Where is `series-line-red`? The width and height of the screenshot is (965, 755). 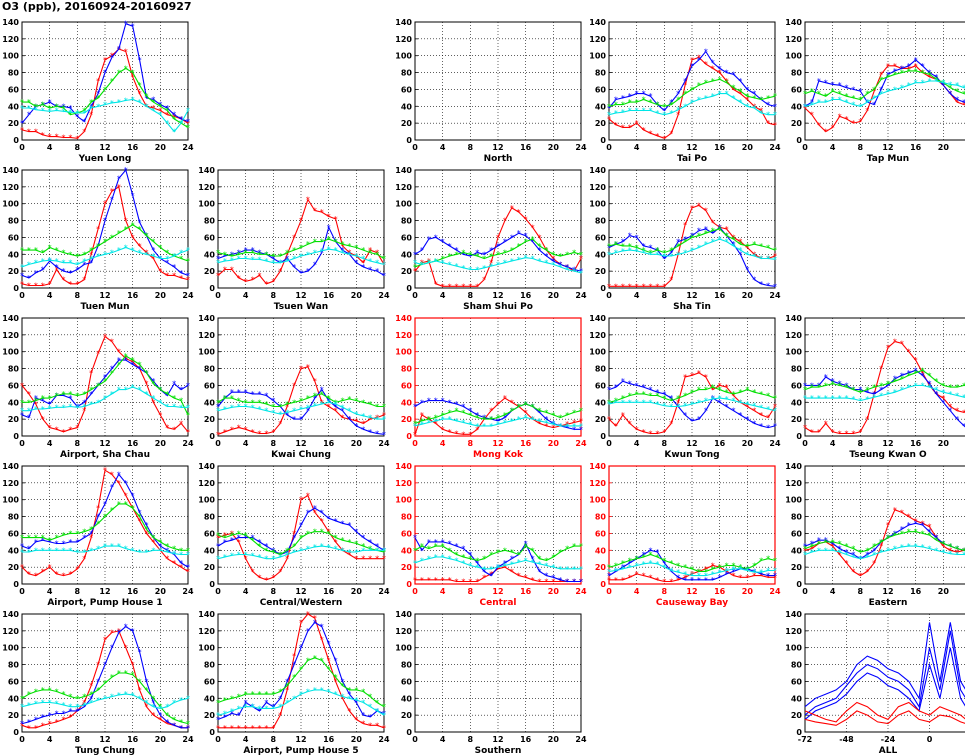 series-line-red is located at coordinates (104, 679).